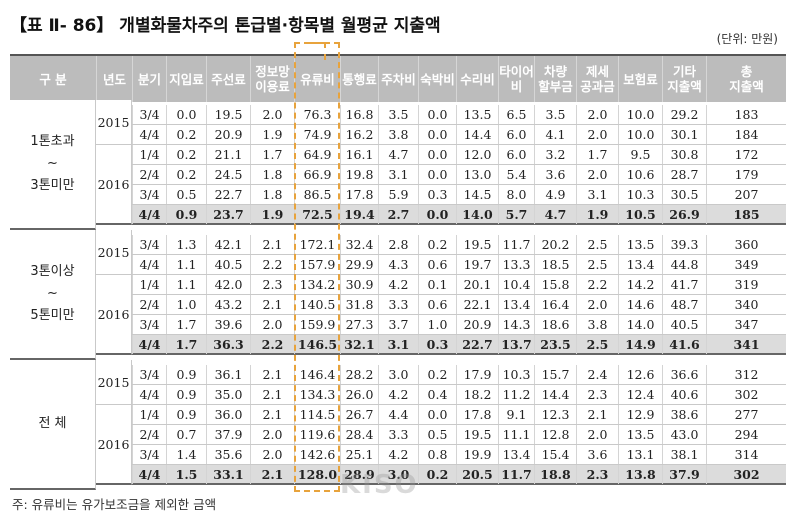  I want to click on value-cell: 1.9, so click(272, 134).